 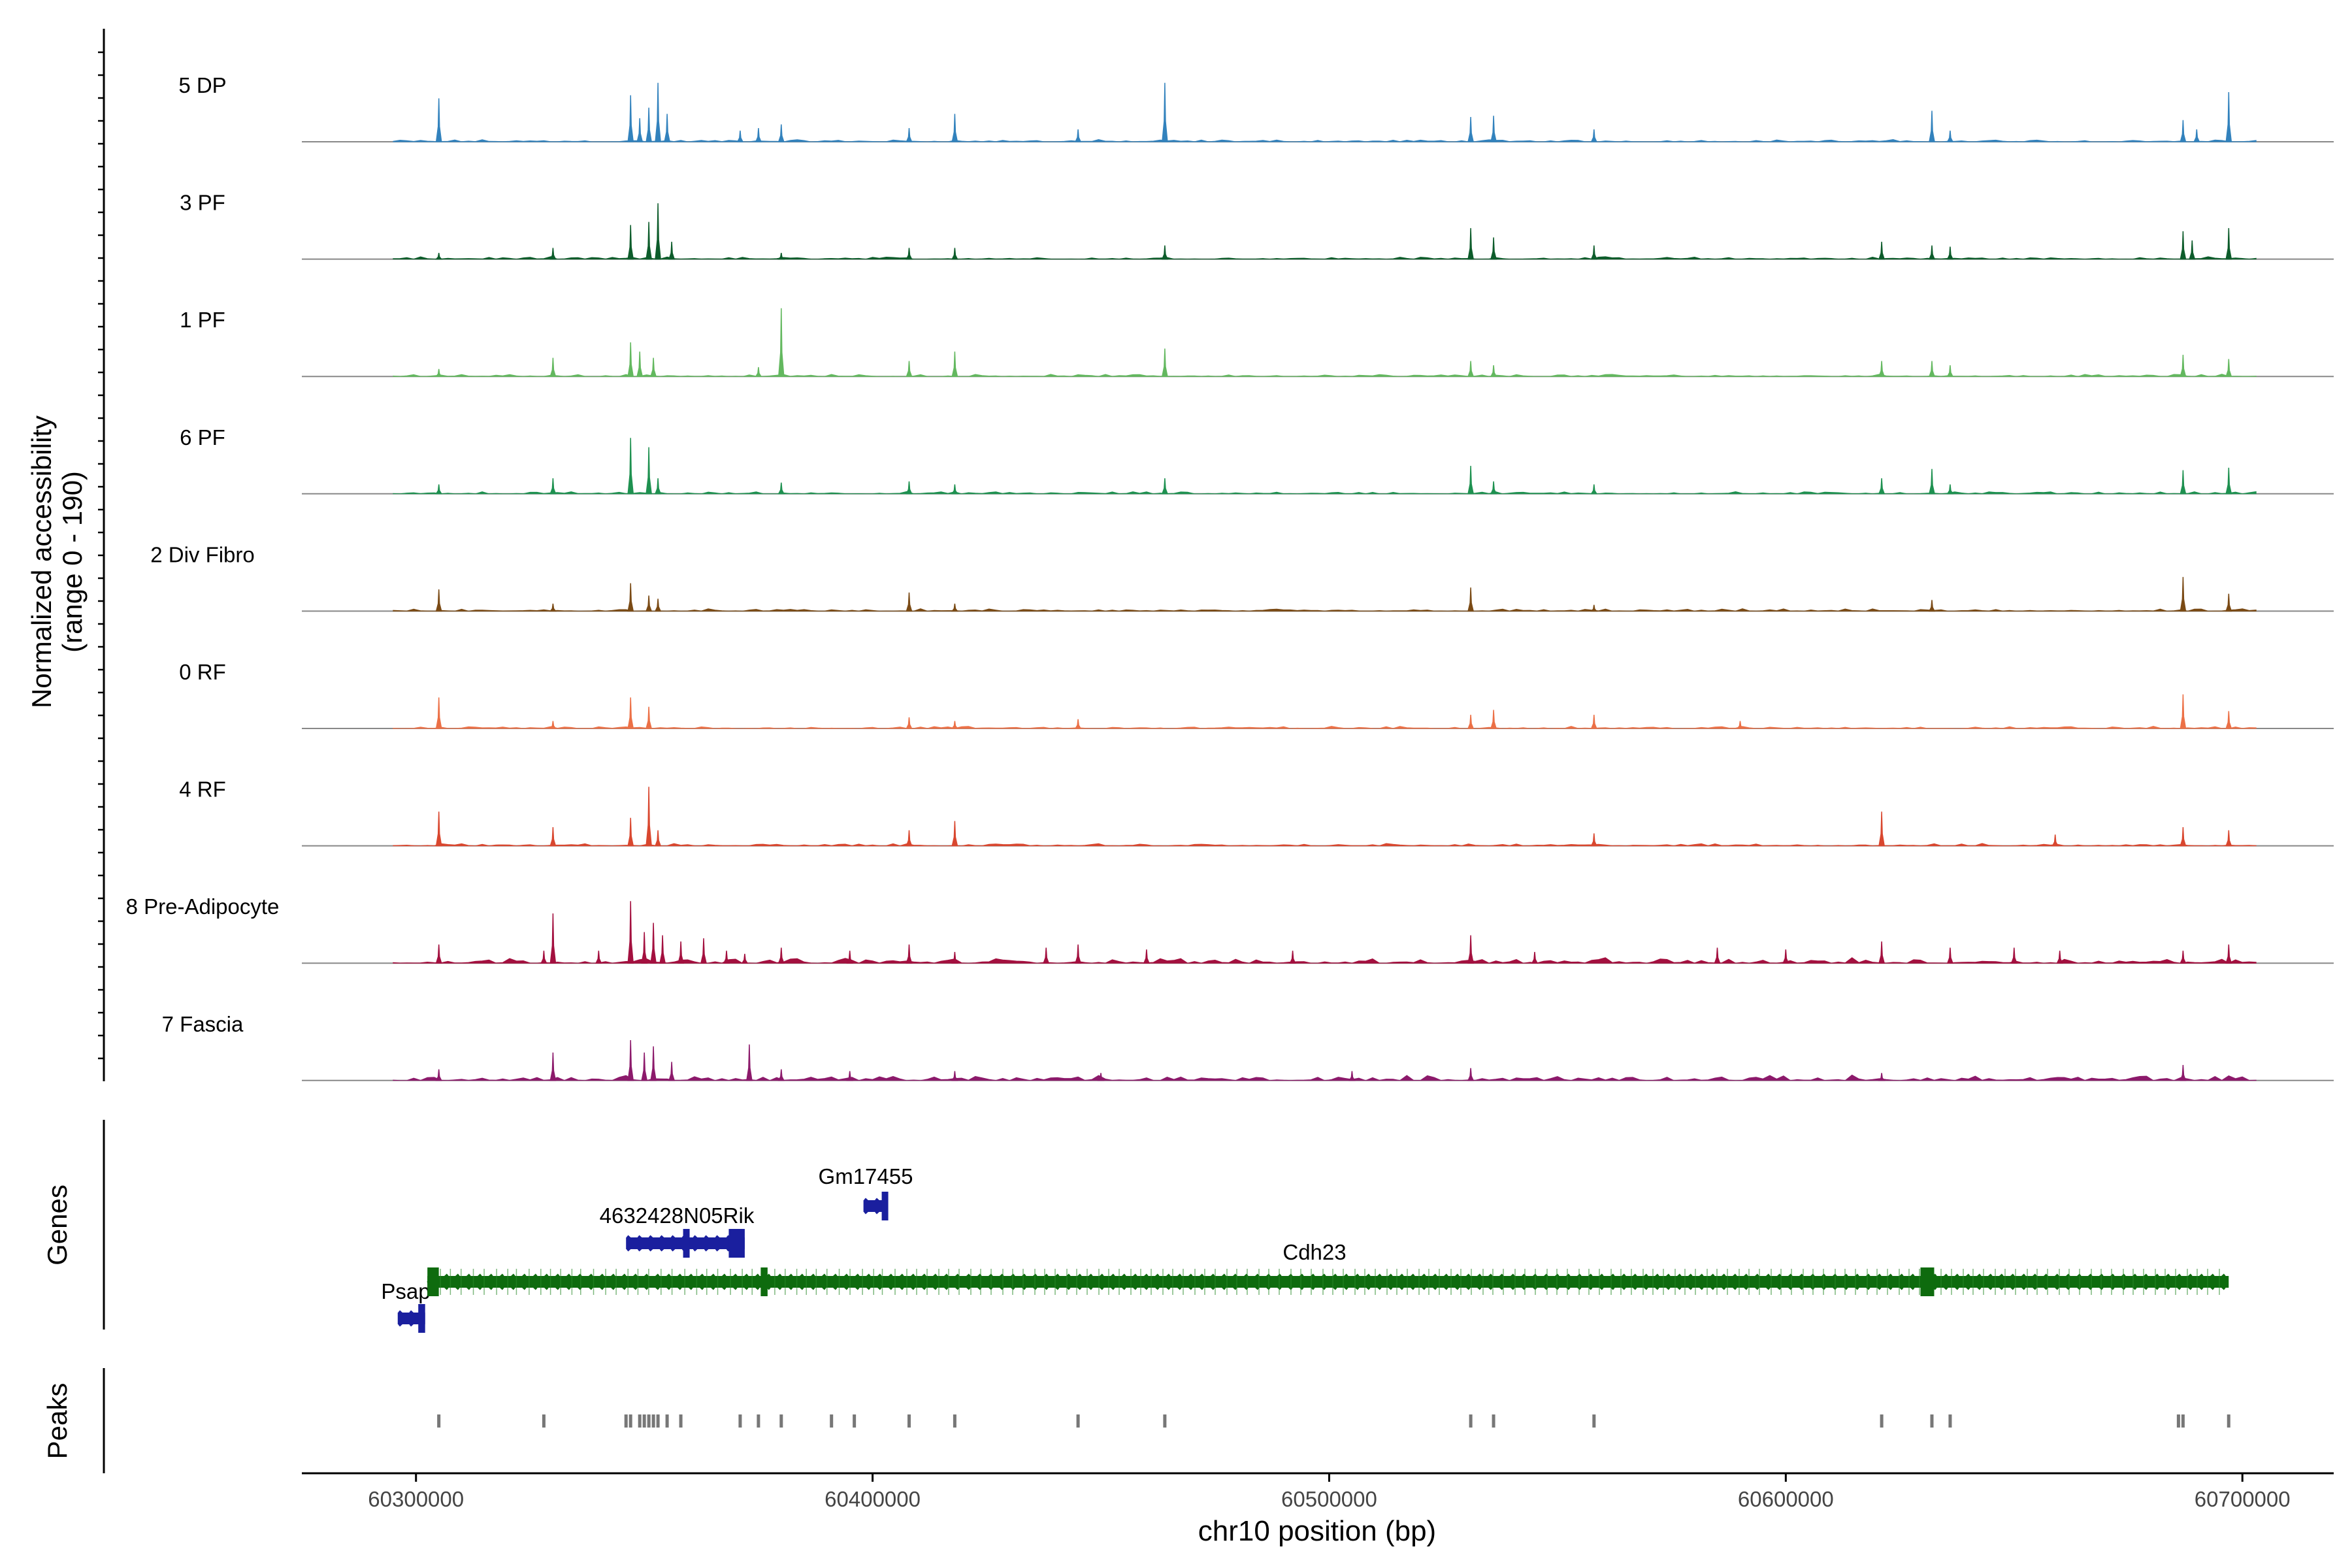 What do you see at coordinates (1328, 1268) in the screenshot?
I see `gene-cdh23: Cdh23` at bounding box center [1328, 1268].